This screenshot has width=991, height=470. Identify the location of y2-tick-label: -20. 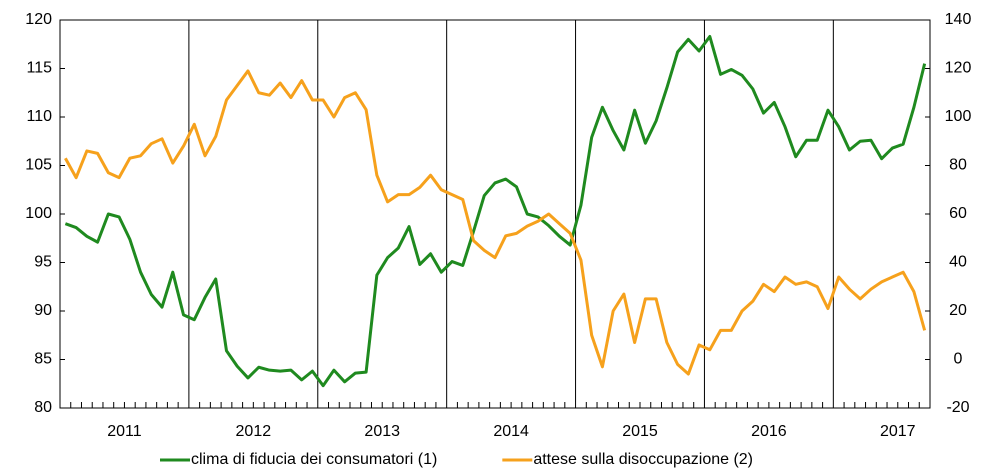
(957, 407).